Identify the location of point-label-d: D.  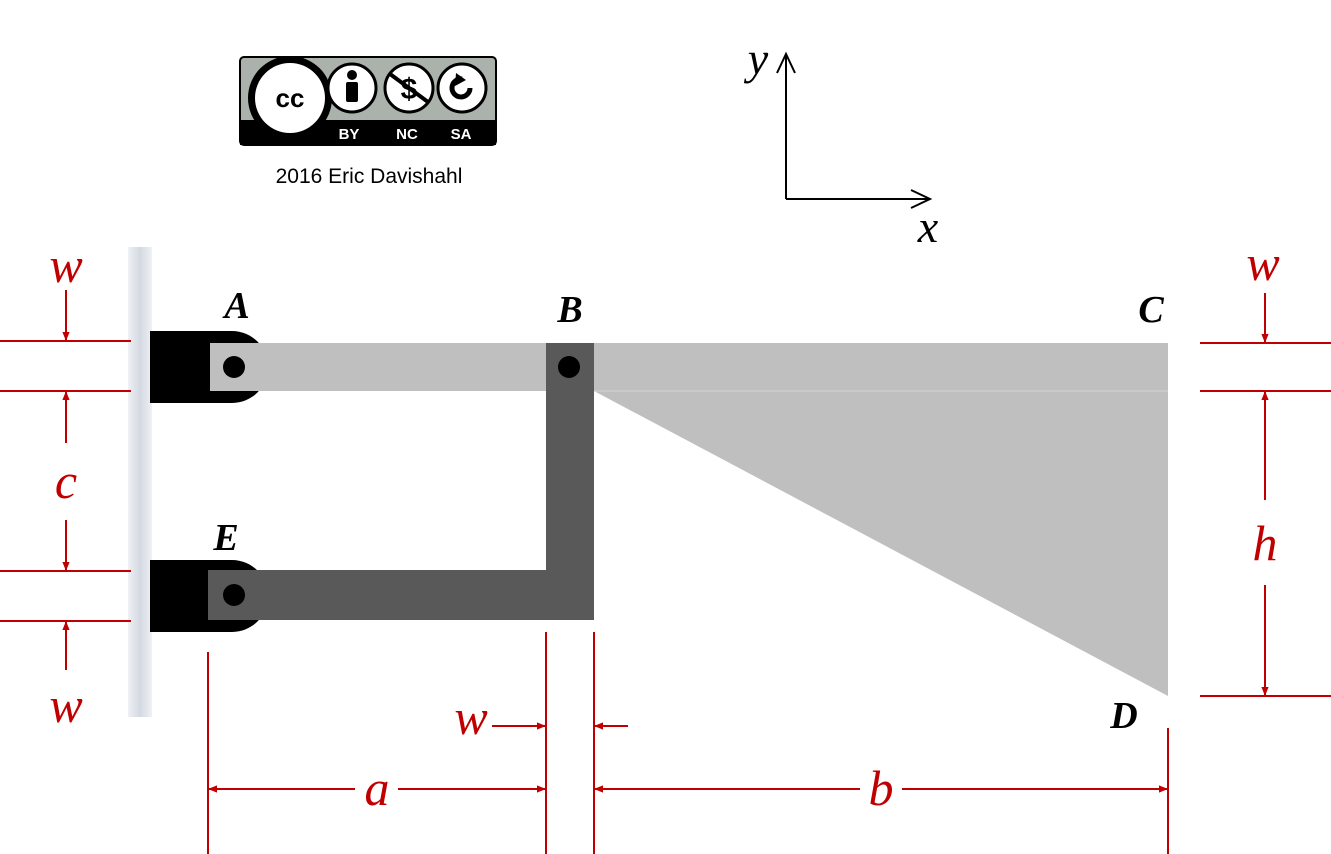
(1123, 716).